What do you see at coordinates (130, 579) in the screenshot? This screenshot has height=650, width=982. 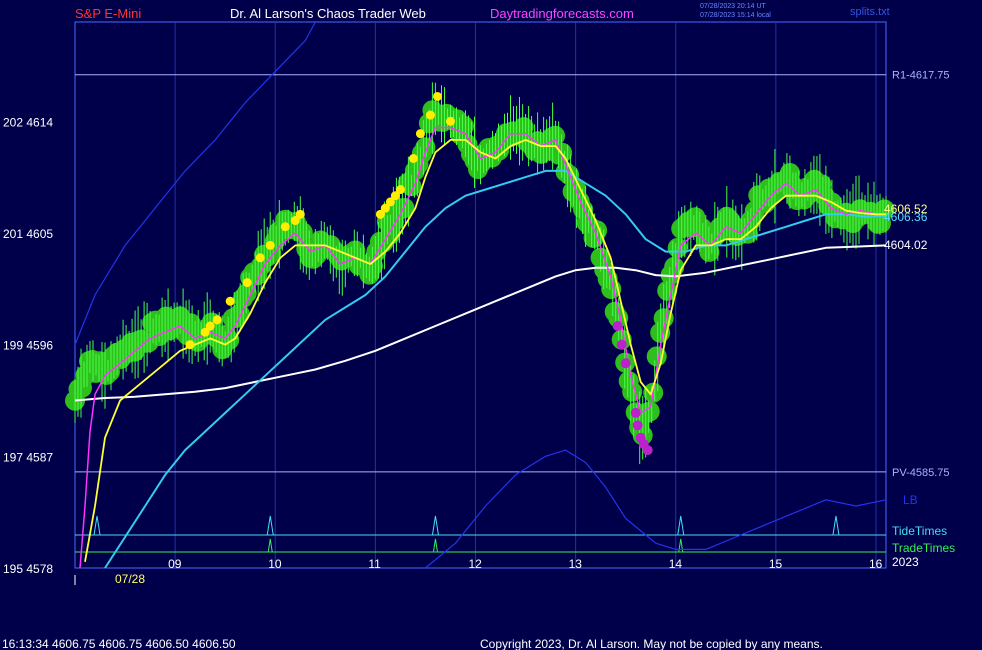 I see `date-label: 07/28` at bounding box center [130, 579].